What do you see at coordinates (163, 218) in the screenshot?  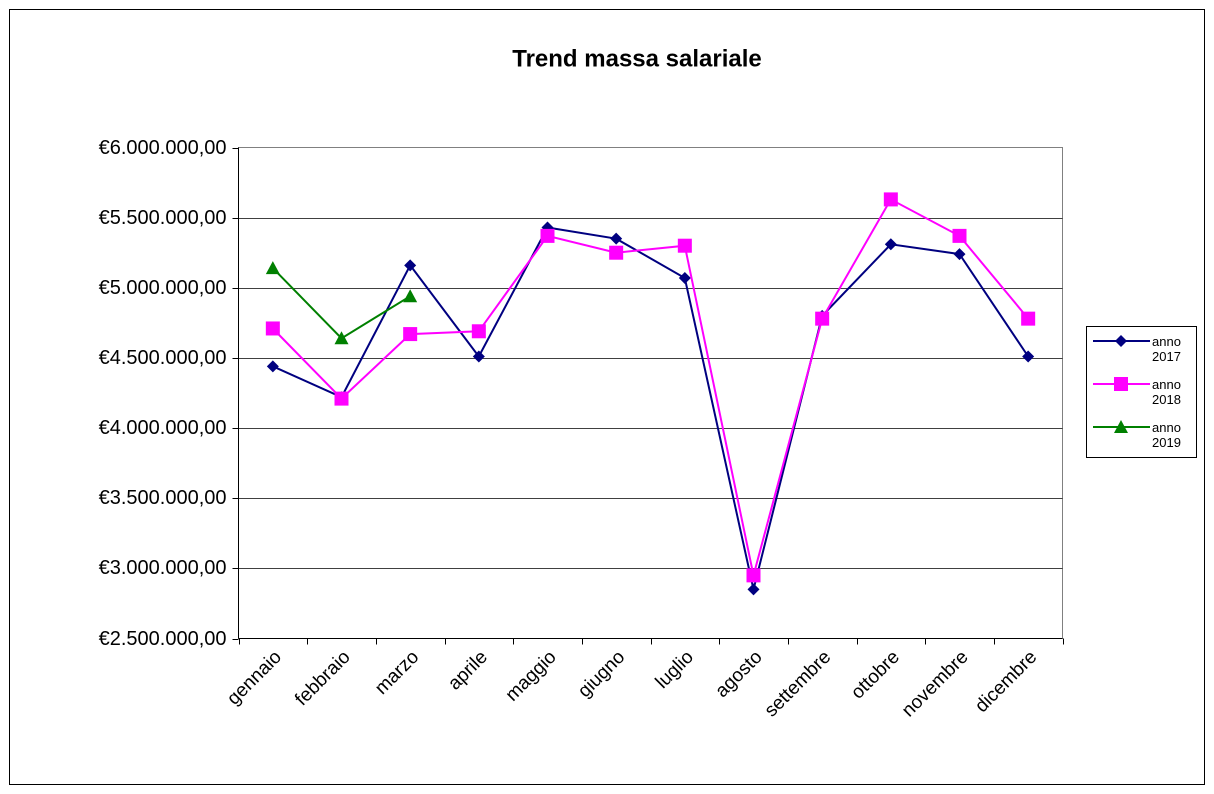 I see `y-tick-label: €5.500.000,00` at bounding box center [163, 218].